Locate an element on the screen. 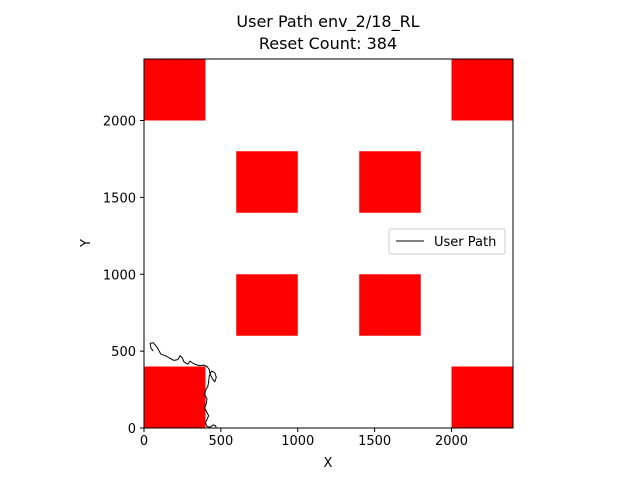  y-tick-label: 0 is located at coordinates (132, 429).